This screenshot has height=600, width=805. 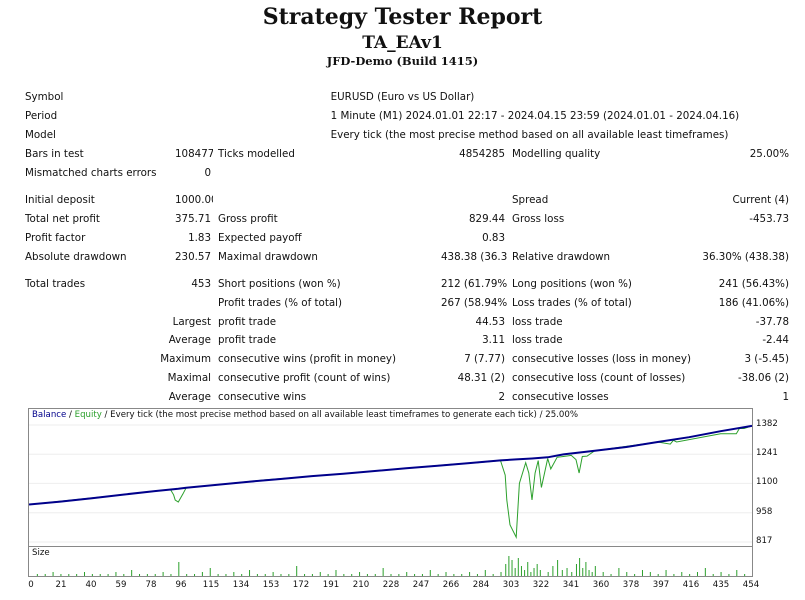 I want to click on max-cons-losses-label: consecutive losses (loss in money), so click(x=601, y=359).